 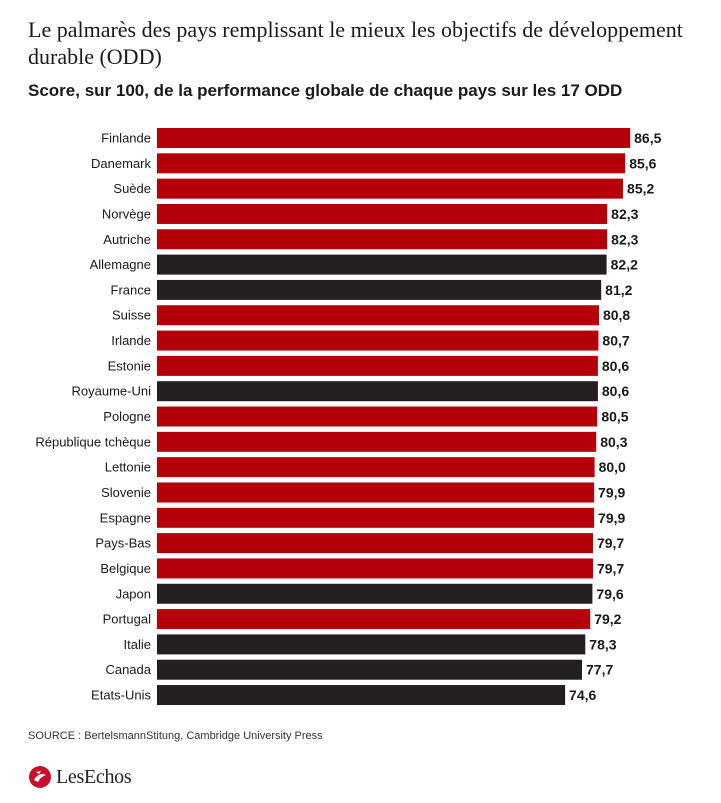 What do you see at coordinates (375, 543) in the screenshot?
I see `bar-pays-bas` at bounding box center [375, 543].